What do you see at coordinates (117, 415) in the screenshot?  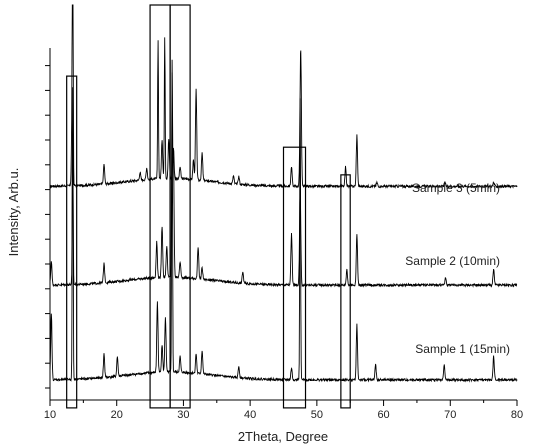 I see `x-tick-label-20: 20` at bounding box center [117, 415].